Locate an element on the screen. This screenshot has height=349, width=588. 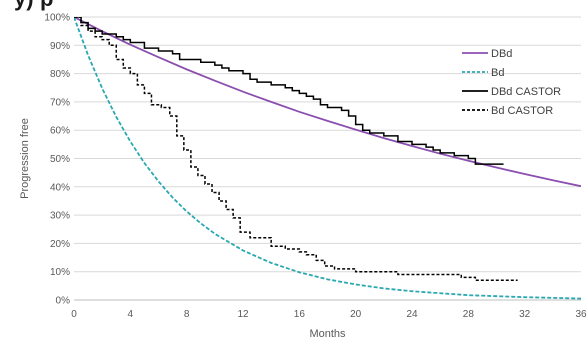
x-tick-label: 0 is located at coordinates (74, 314).